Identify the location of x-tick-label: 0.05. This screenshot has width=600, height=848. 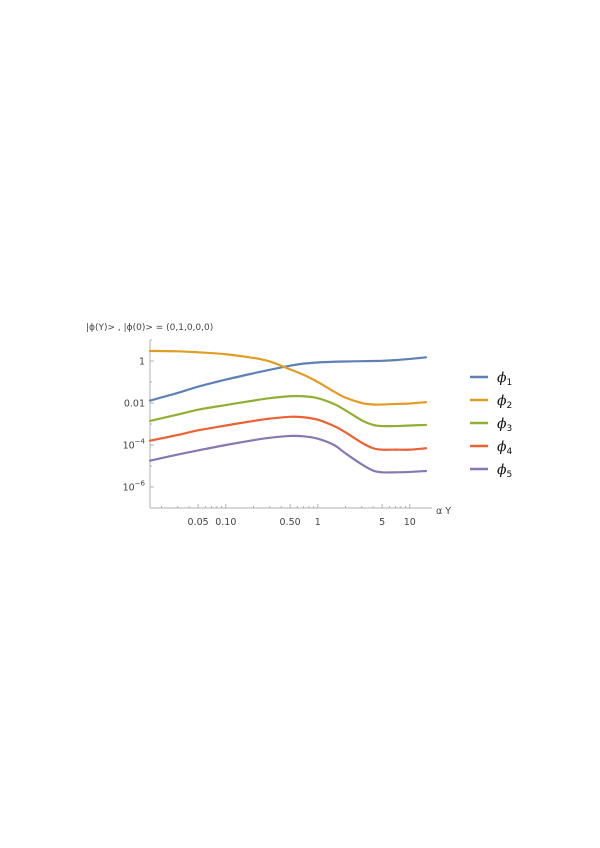
(198, 522).